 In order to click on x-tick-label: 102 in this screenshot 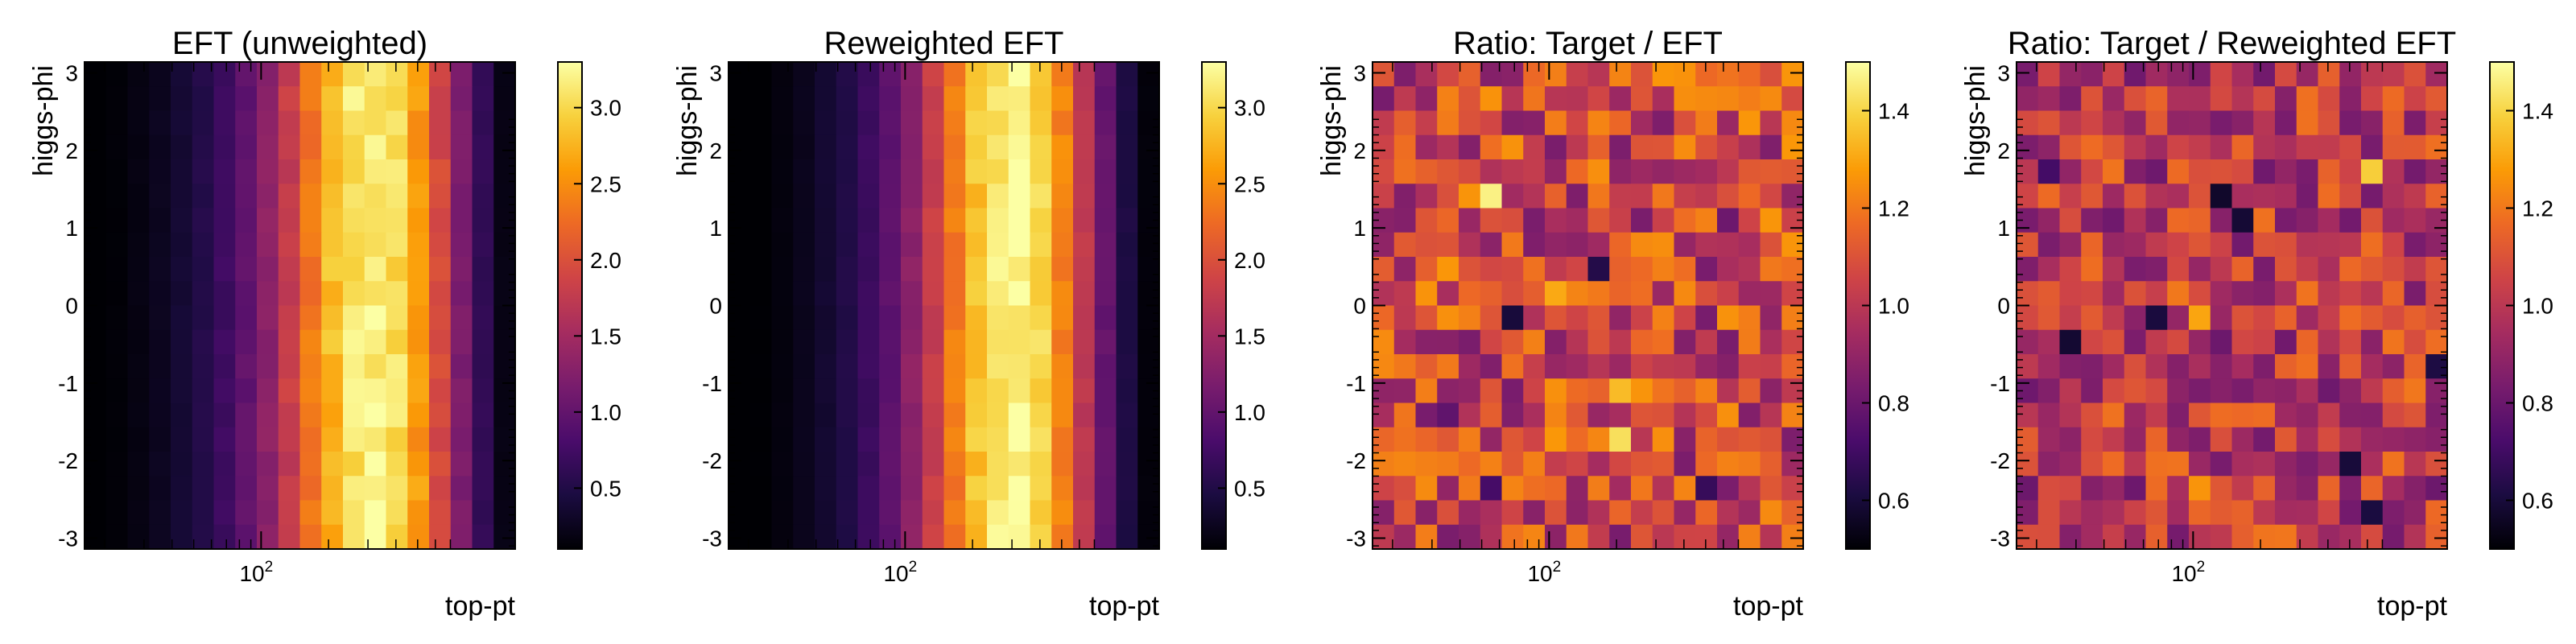, I will do `click(900, 572)`.